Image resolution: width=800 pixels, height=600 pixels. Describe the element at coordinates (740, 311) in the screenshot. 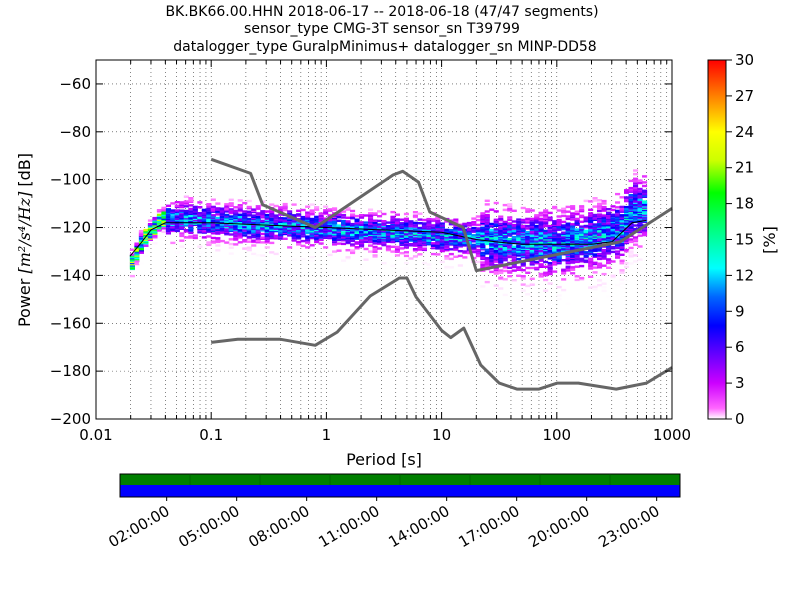

I see `colorbar-tick-label: 9` at that location.